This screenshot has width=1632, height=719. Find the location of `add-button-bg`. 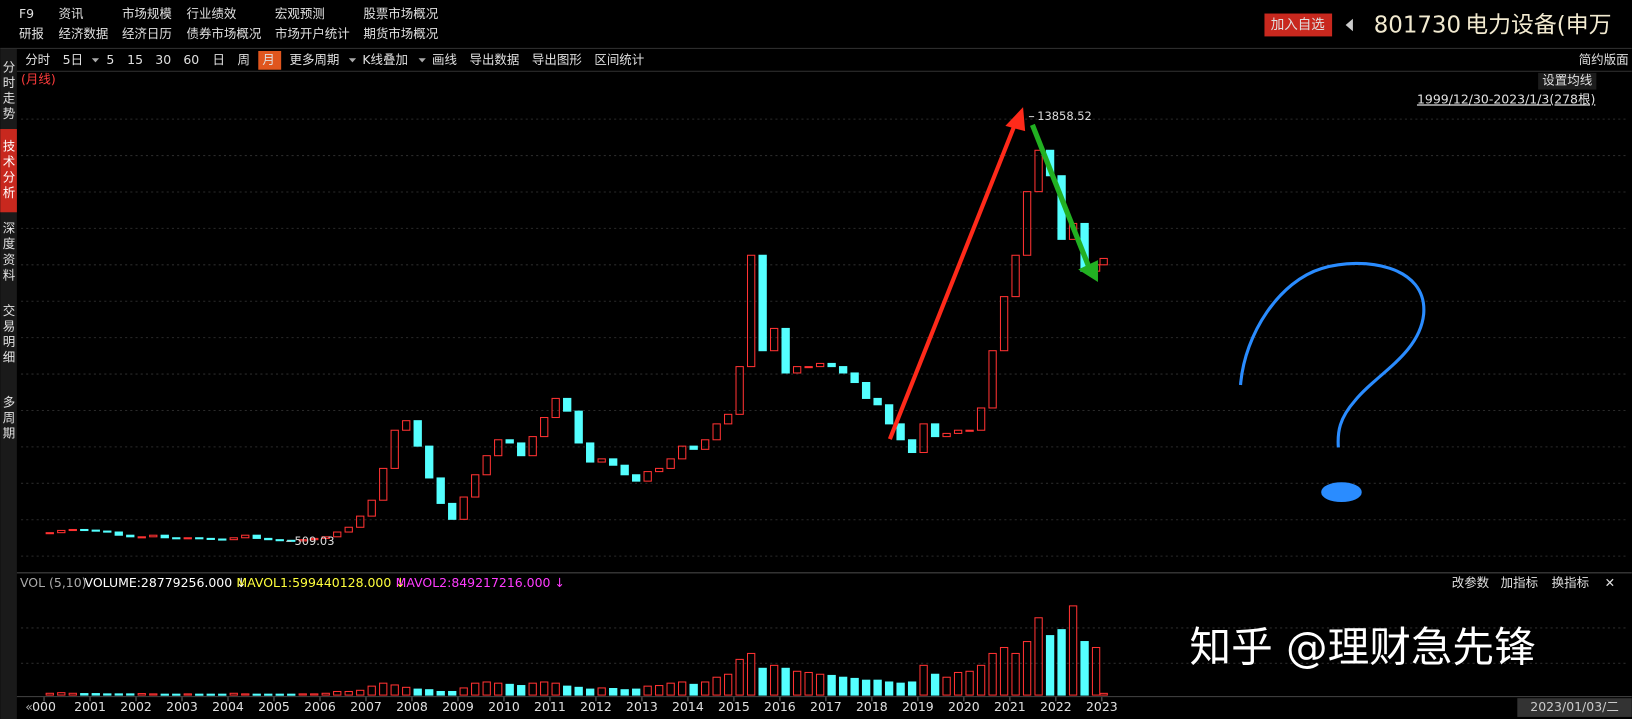

add-button-bg is located at coordinates (1298, 25).